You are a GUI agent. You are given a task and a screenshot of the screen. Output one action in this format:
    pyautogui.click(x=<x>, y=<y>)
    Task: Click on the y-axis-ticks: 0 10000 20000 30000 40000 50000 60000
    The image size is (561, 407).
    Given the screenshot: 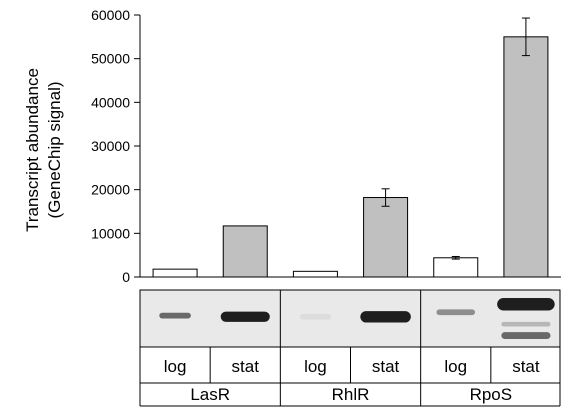 What is the action you would take?
    pyautogui.click(x=115, y=146)
    